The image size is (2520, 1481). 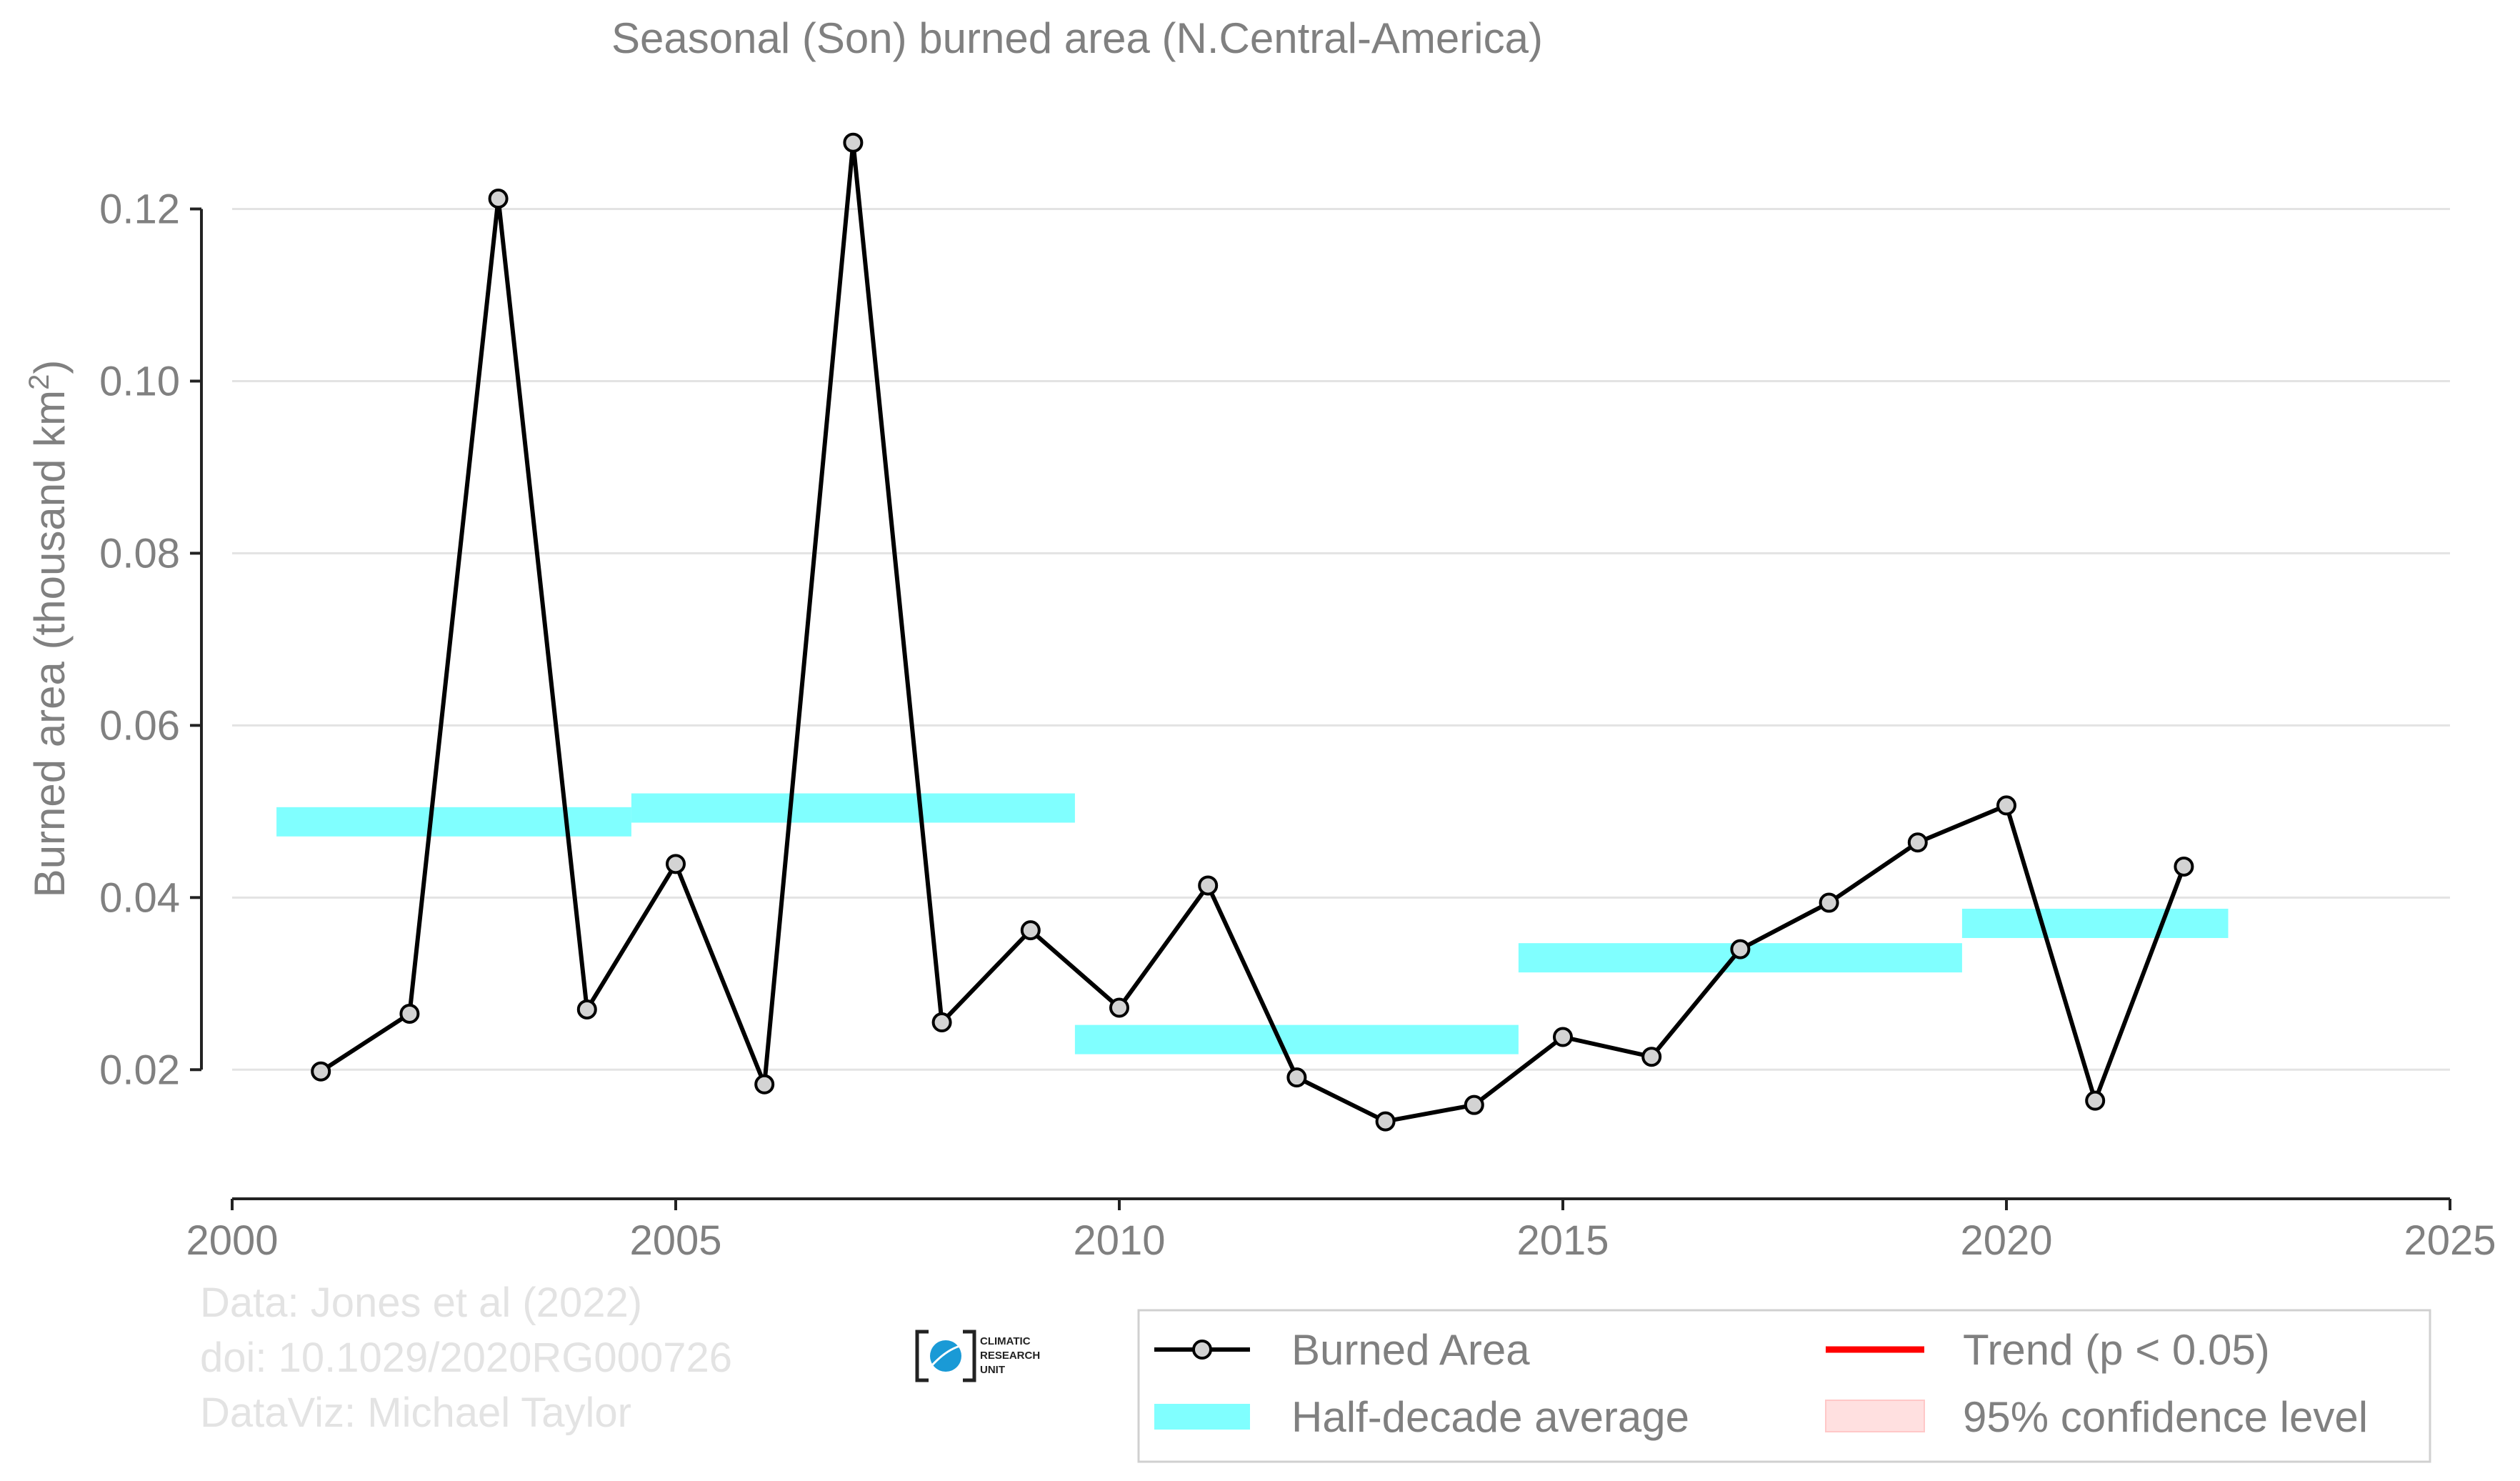 What do you see at coordinates (1030, 930) in the screenshot?
I see `data-point-2009` at bounding box center [1030, 930].